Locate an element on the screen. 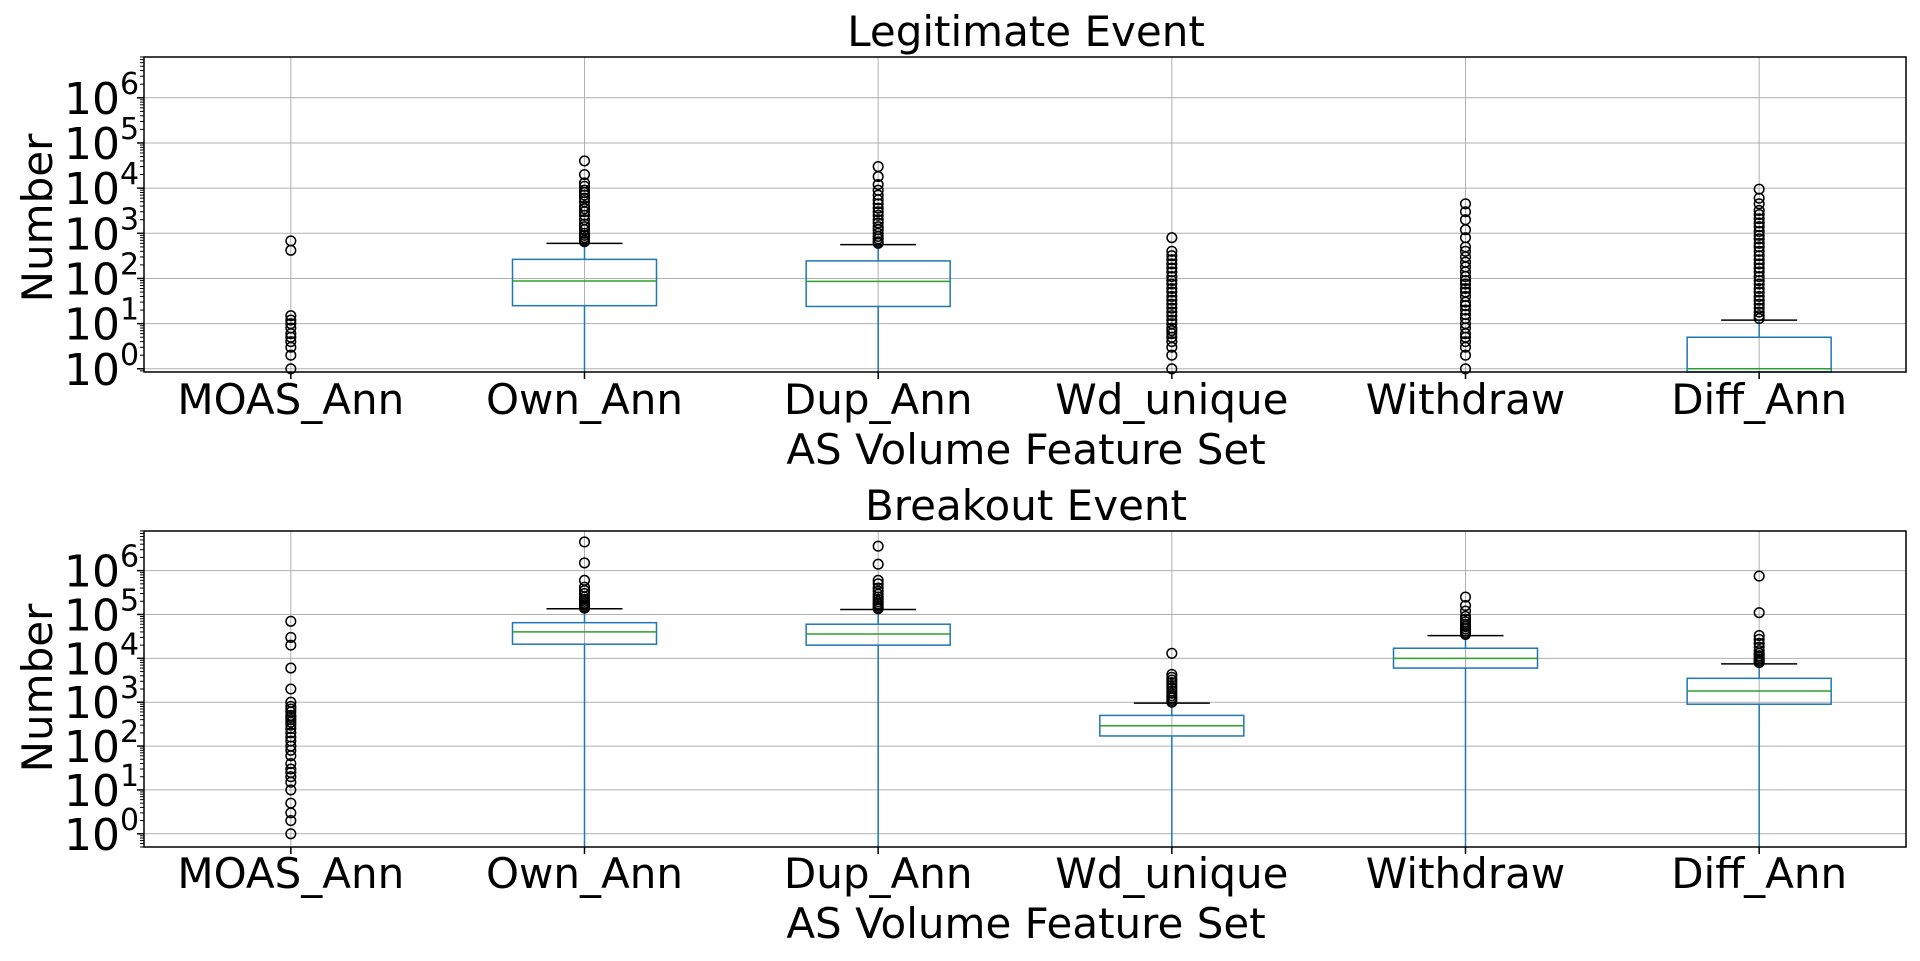 Image resolution: width=1920 pixels, height=961 pixels. panel-title: Legitimate Event is located at coordinates (1026, 31).